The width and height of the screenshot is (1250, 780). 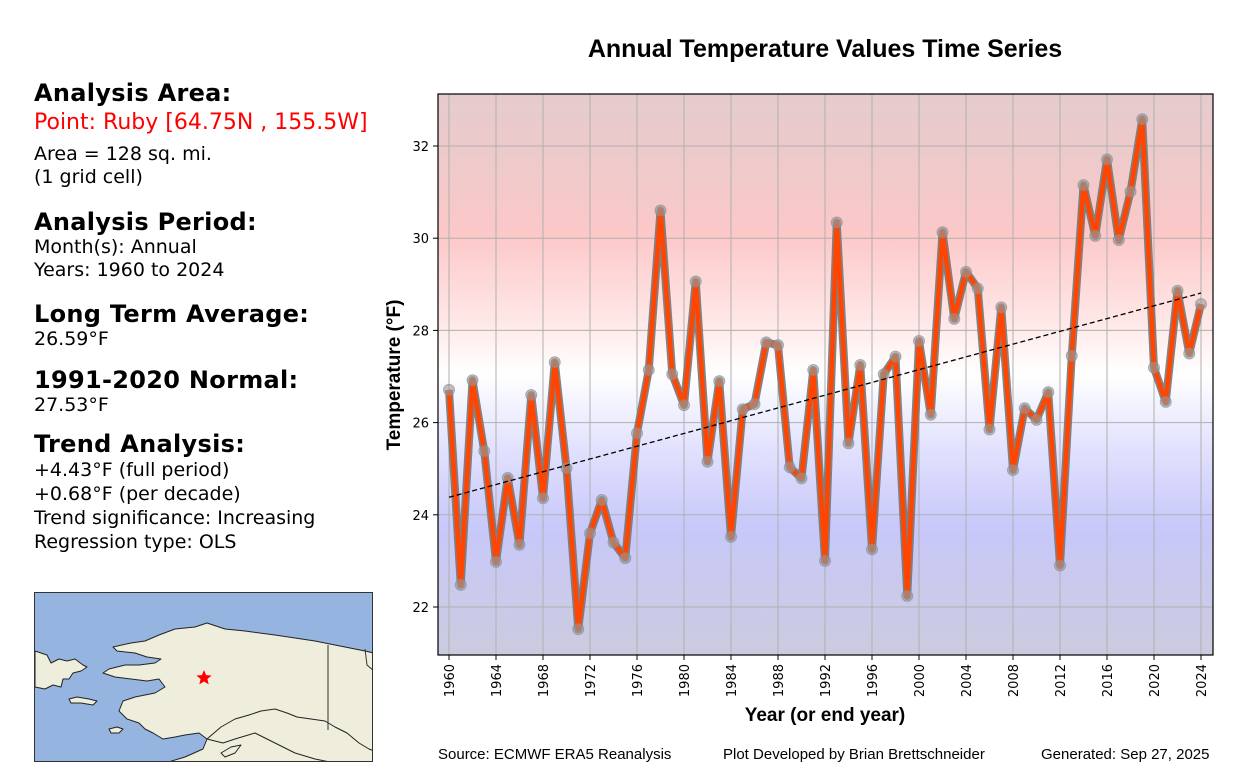 I want to click on x-tick-label: 2020, so click(x=1155, y=680).